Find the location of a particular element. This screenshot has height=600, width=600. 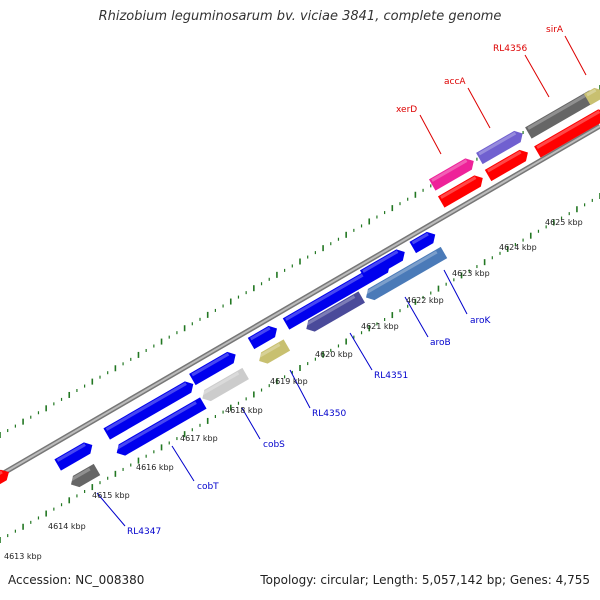

gene-label: aroK is located at coordinates (481, 321).